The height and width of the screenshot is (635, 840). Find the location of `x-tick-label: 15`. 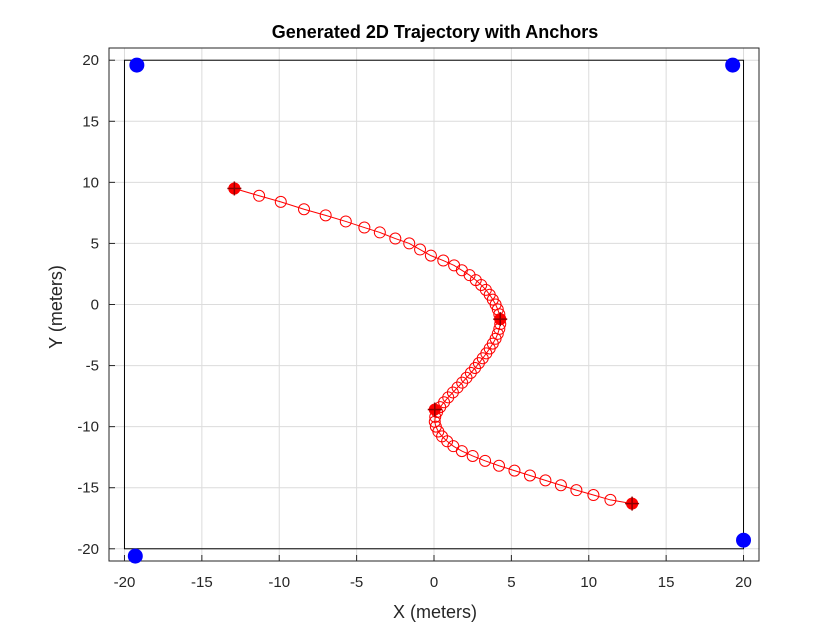

x-tick-label: 15 is located at coordinates (666, 582).